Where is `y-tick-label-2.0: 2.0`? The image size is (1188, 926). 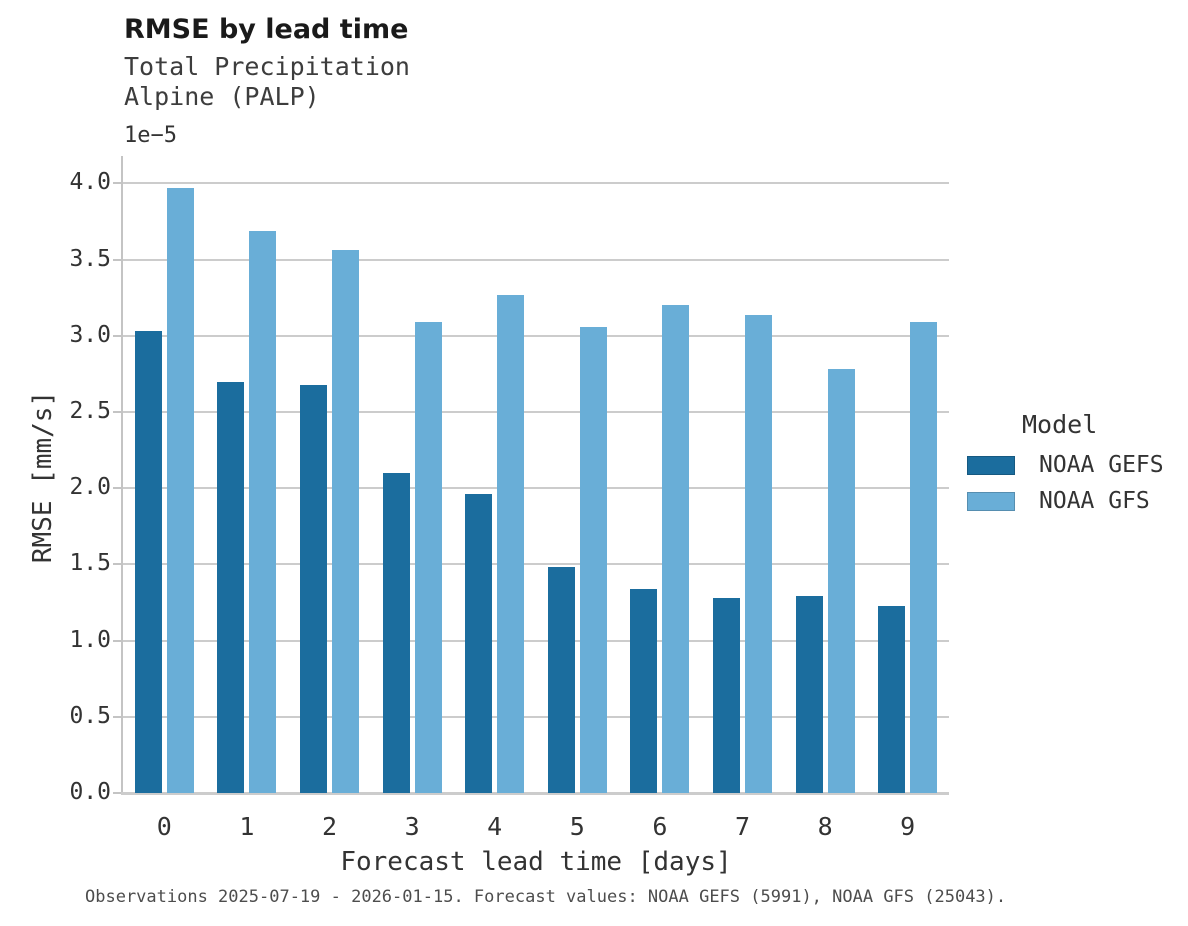 y-tick-label-2.0: 2.0 is located at coordinates (90, 487).